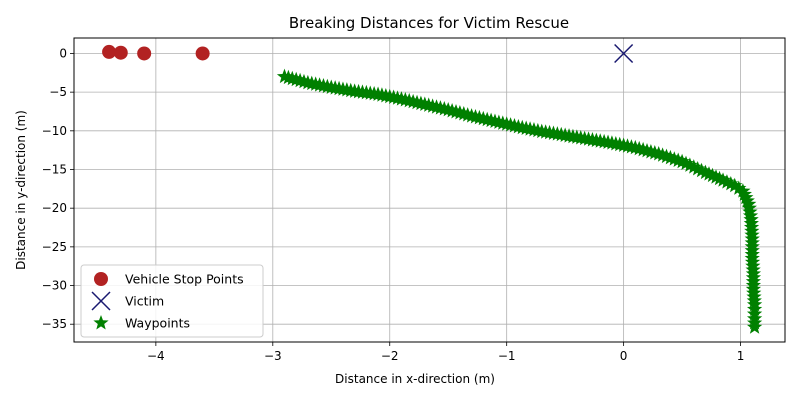  I want to click on y-tick-label: −10, so click(54, 131).